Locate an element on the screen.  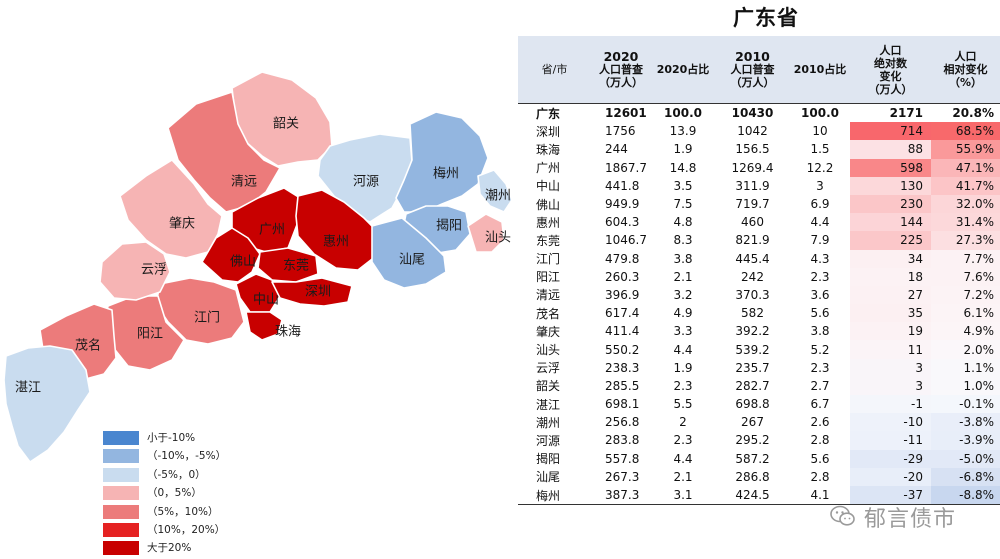
table-cell: 潮州 is located at coordinates (548, 422).